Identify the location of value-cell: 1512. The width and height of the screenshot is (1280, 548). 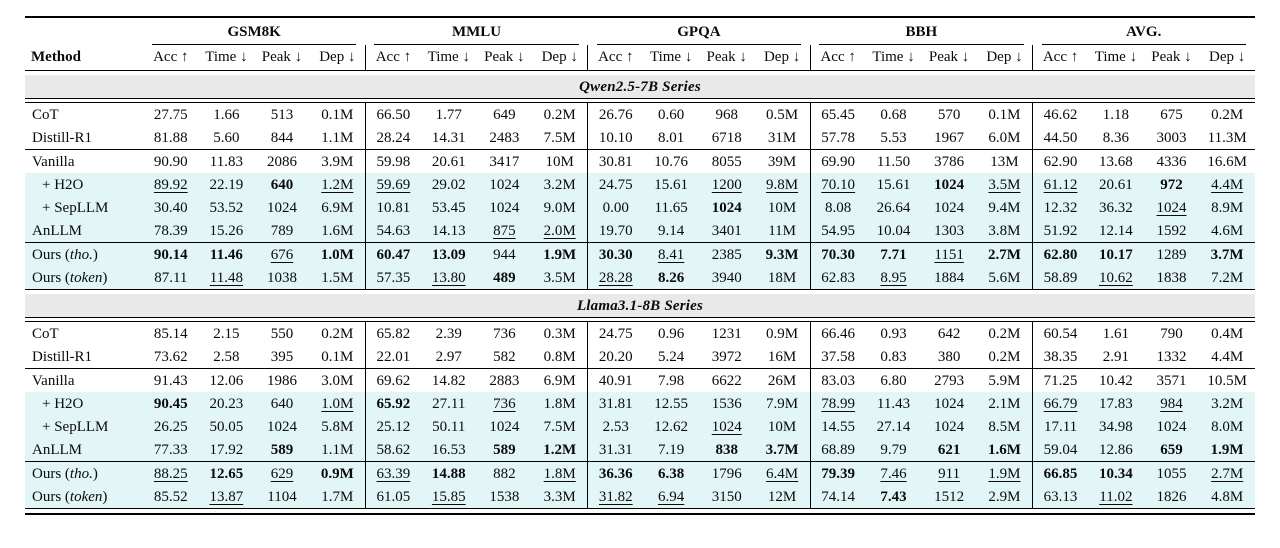
(949, 497).